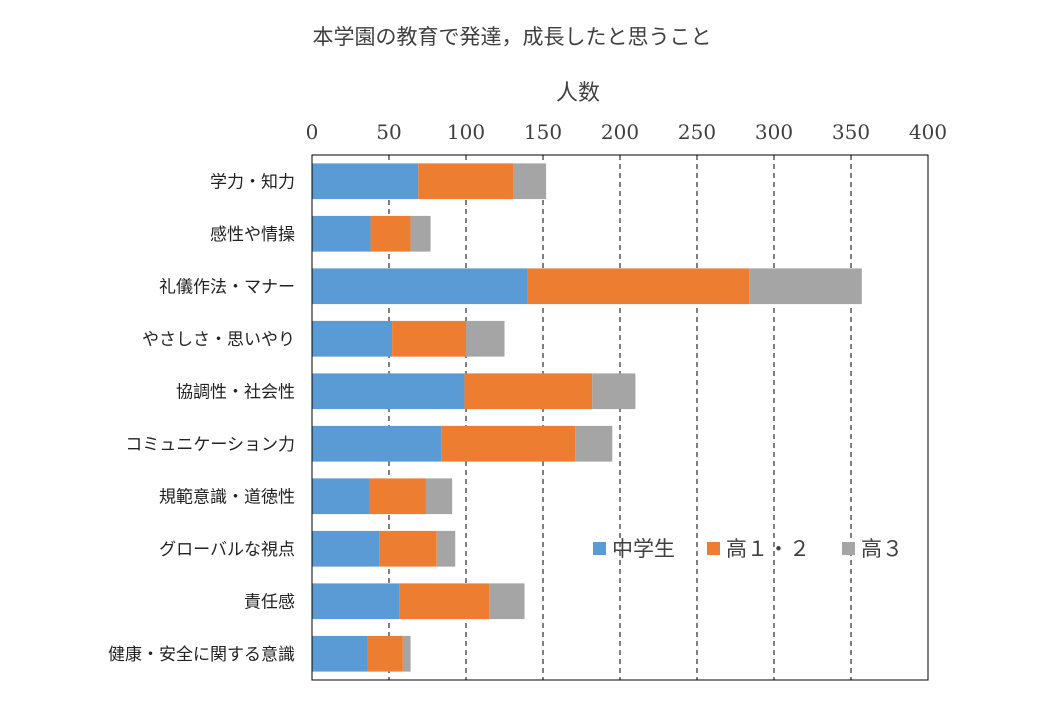 This screenshot has width=1040, height=720. I want to click on category-label: 規範意識・道徳性, so click(227, 497).